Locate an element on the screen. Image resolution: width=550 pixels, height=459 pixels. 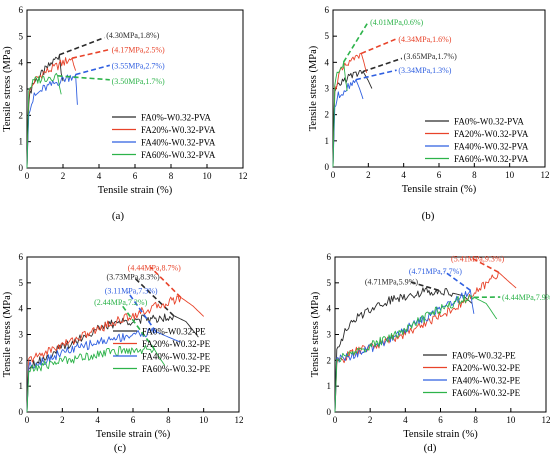
peak-annotation-4: (3.50MPa,1.7%) is located at coordinates (138, 81).